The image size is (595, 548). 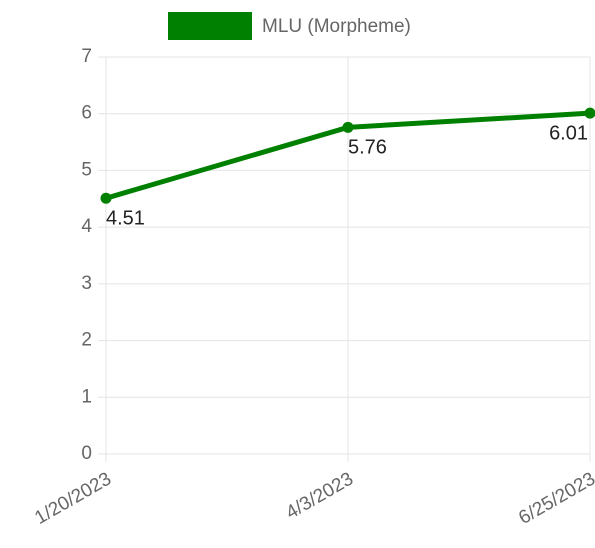 I want to click on x-tick-label: 4/3/2023, so click(x=319, y=495).